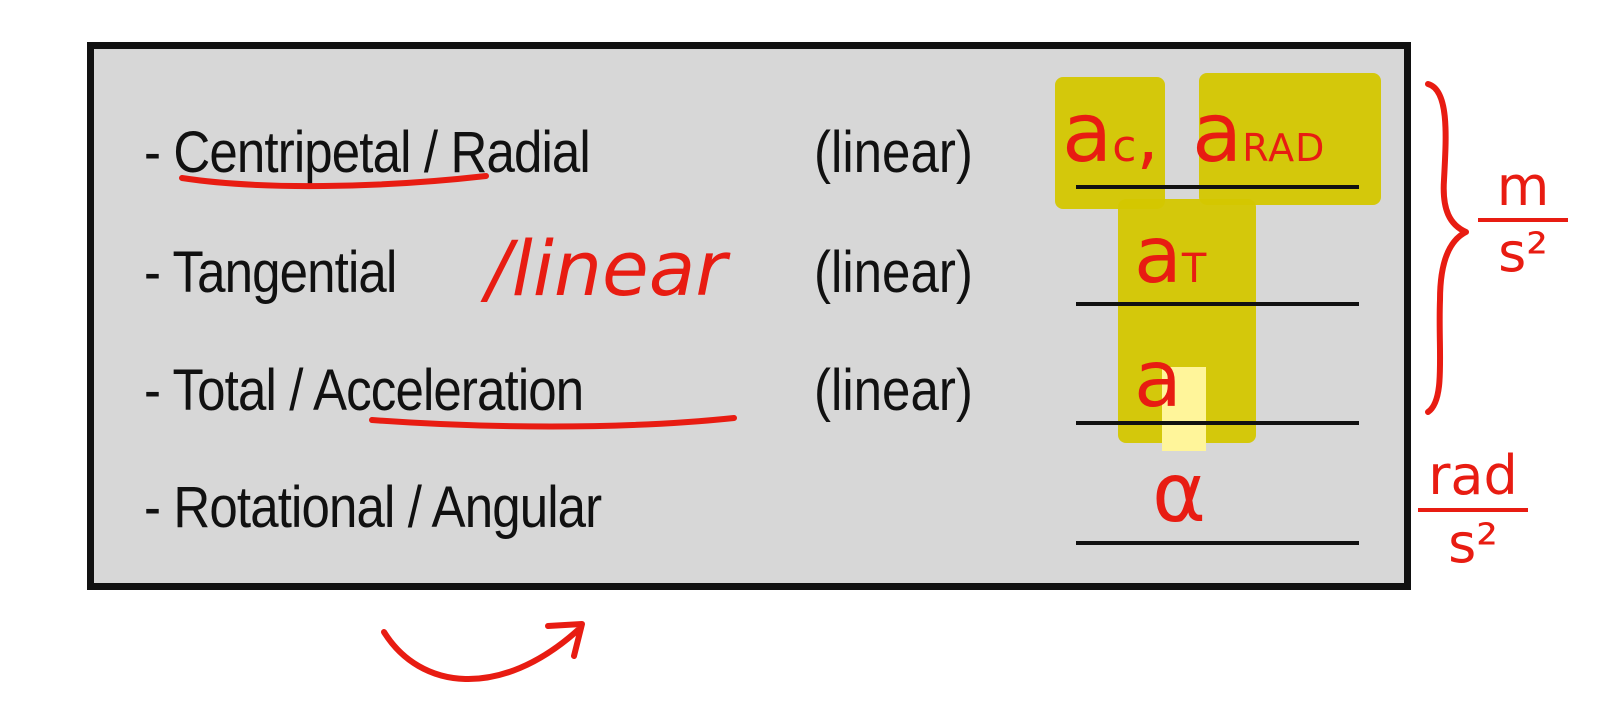 Image resolution: width=1597 pixels, height=726 pixels. Describe the element at coordinates (448, 390) in the screenshot. I see `term-acceleration: Acceleration` at that location.